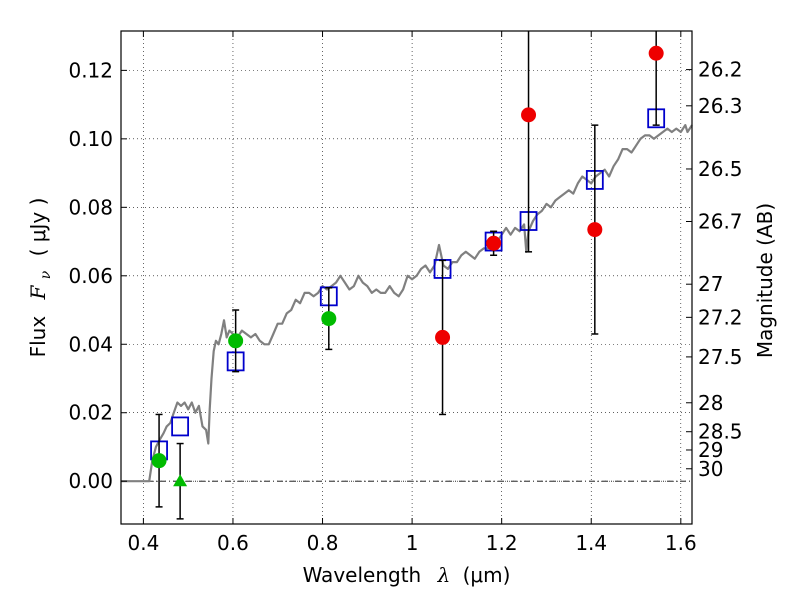 The width and height of the screenshot is (800, 600). Describe the element at coordinates (46, 274) in the screenshot. I see `y-axis-label-subscript: ν` at that location.